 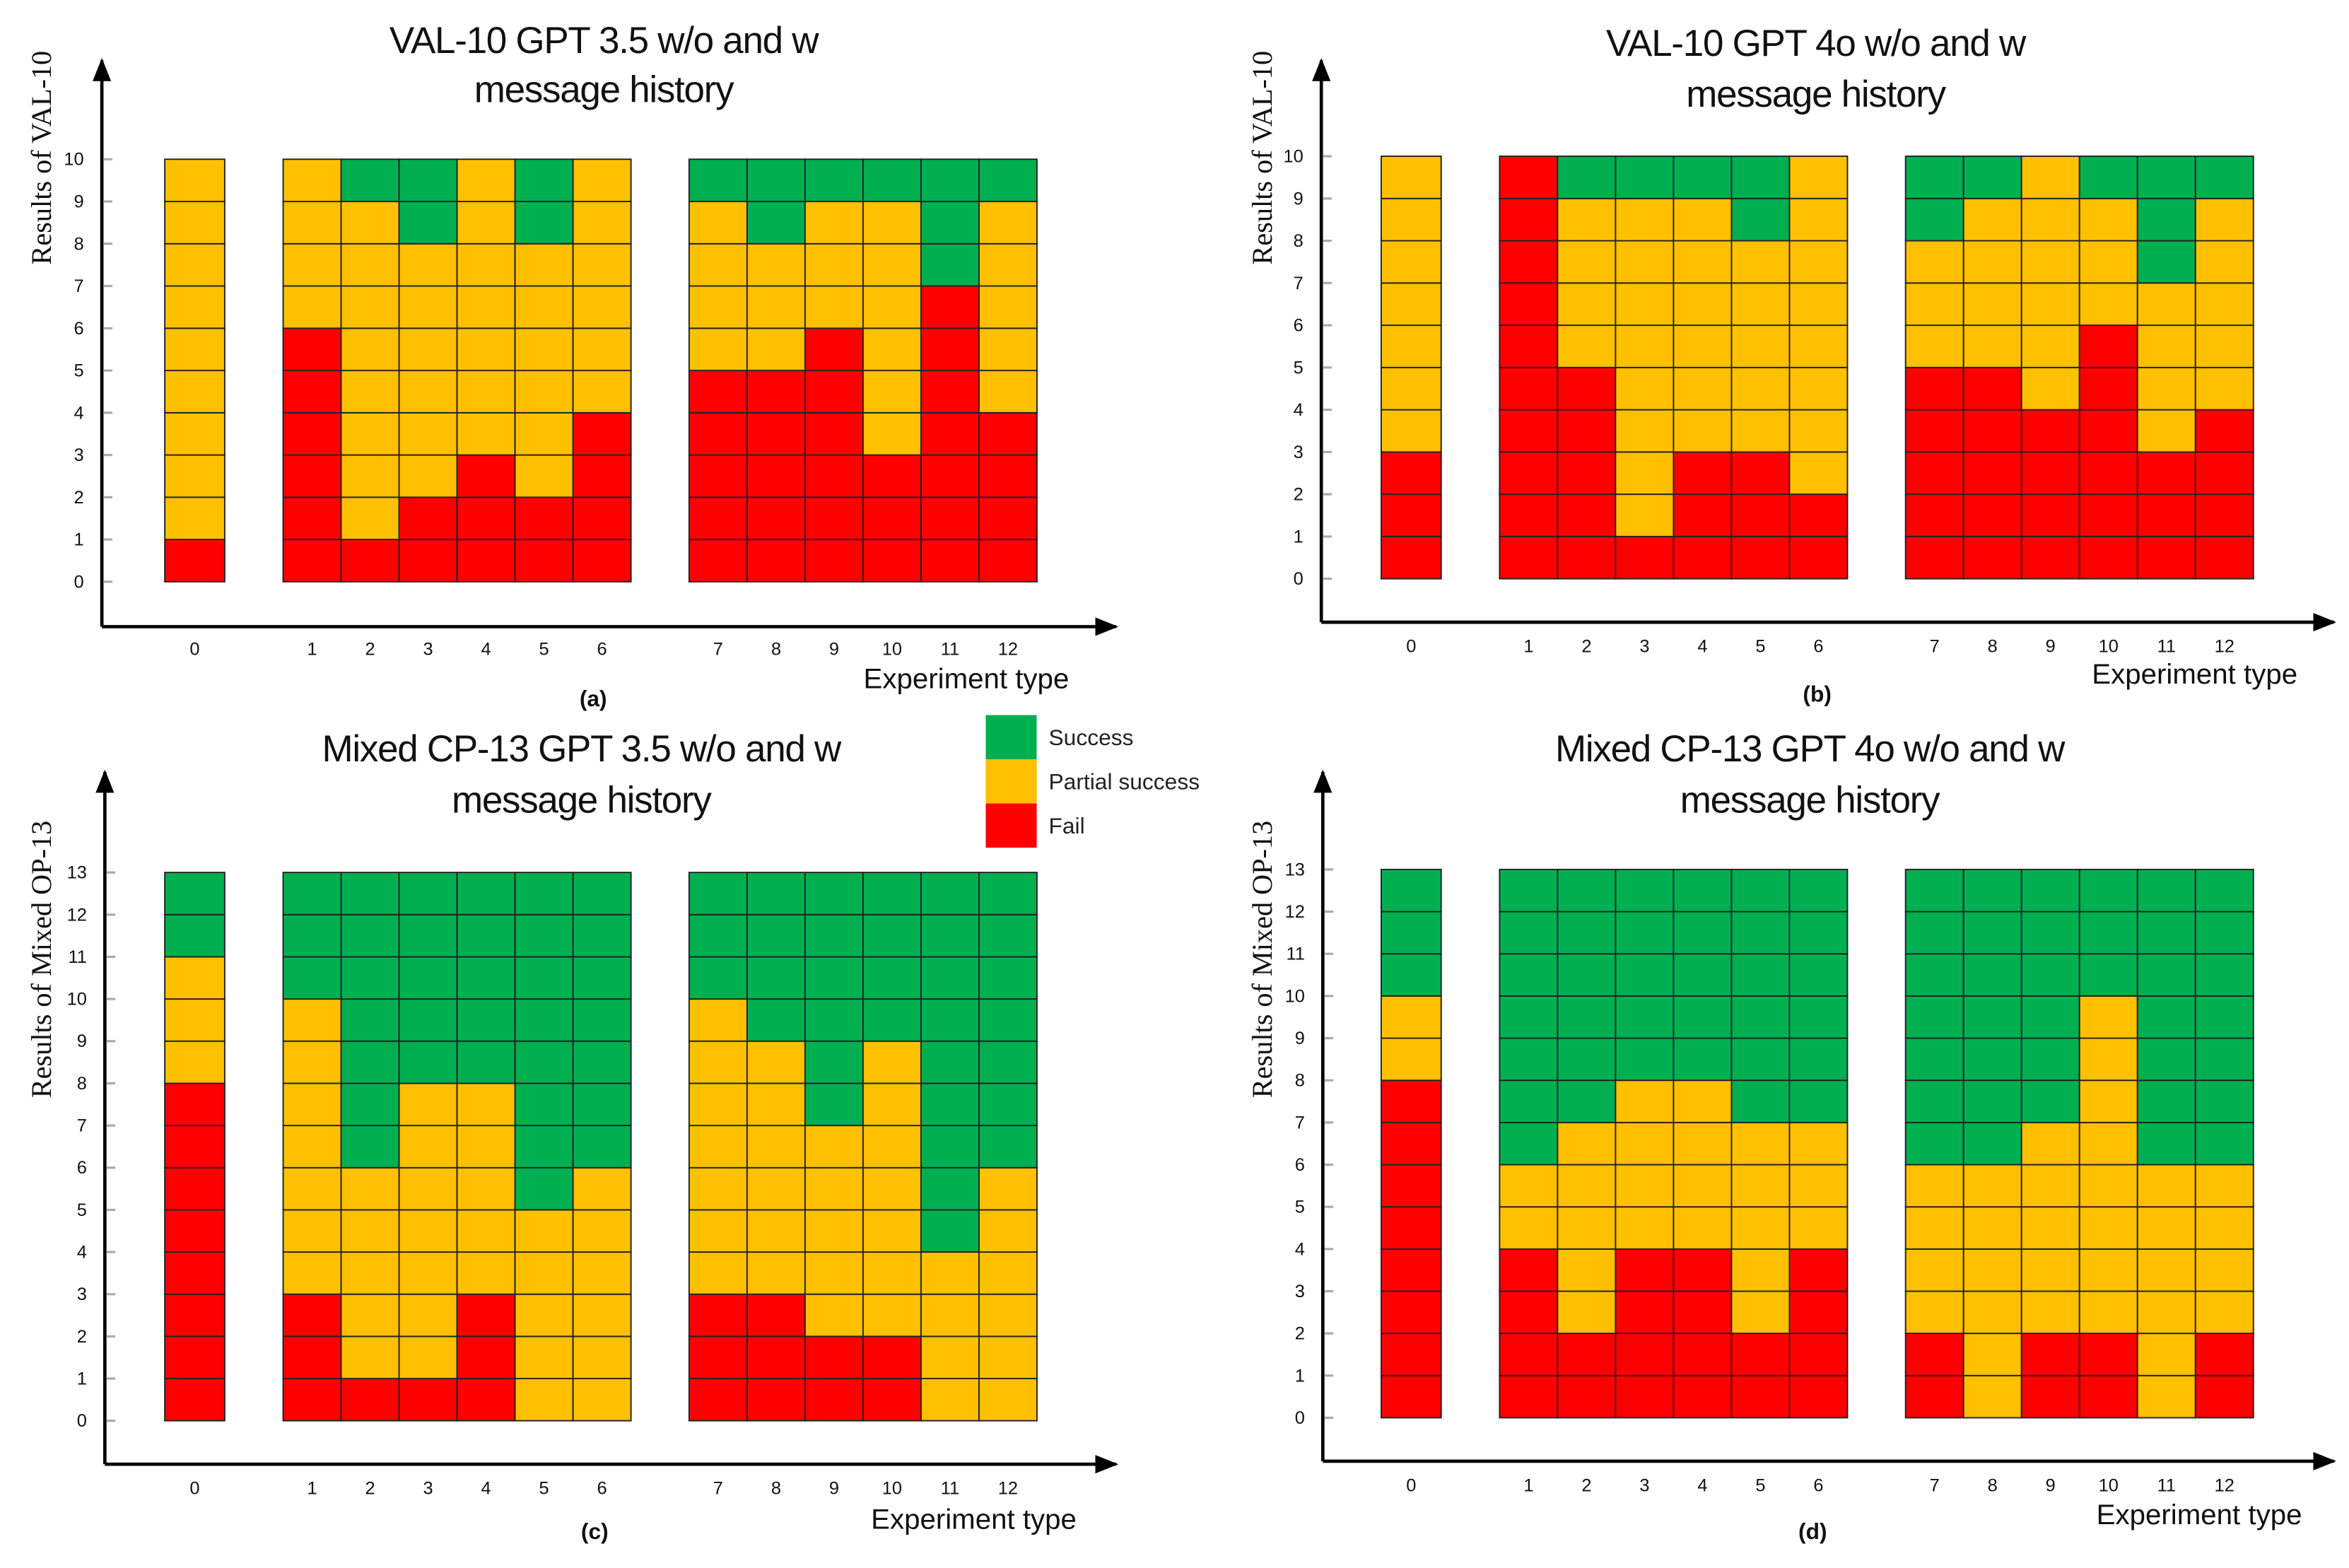 I want to click on cell-partial-success-exp4, so click(x=1703, y=304).